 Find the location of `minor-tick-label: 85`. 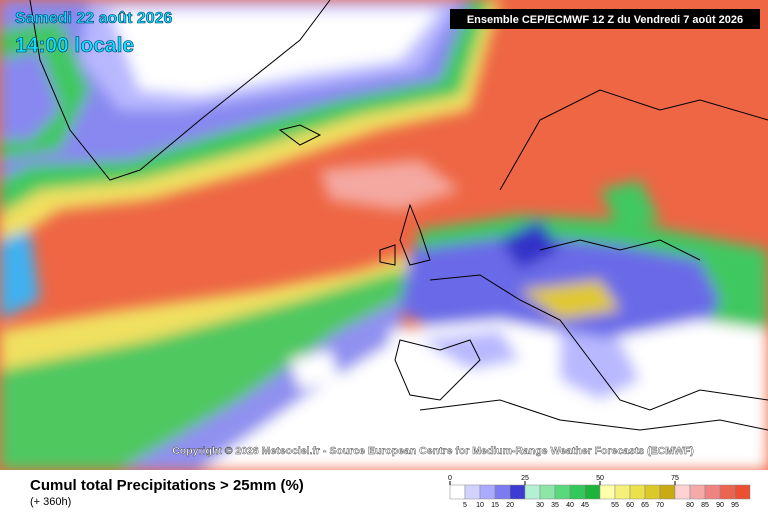

minor-tick-label: 85 is located at coordinates (705, 505).